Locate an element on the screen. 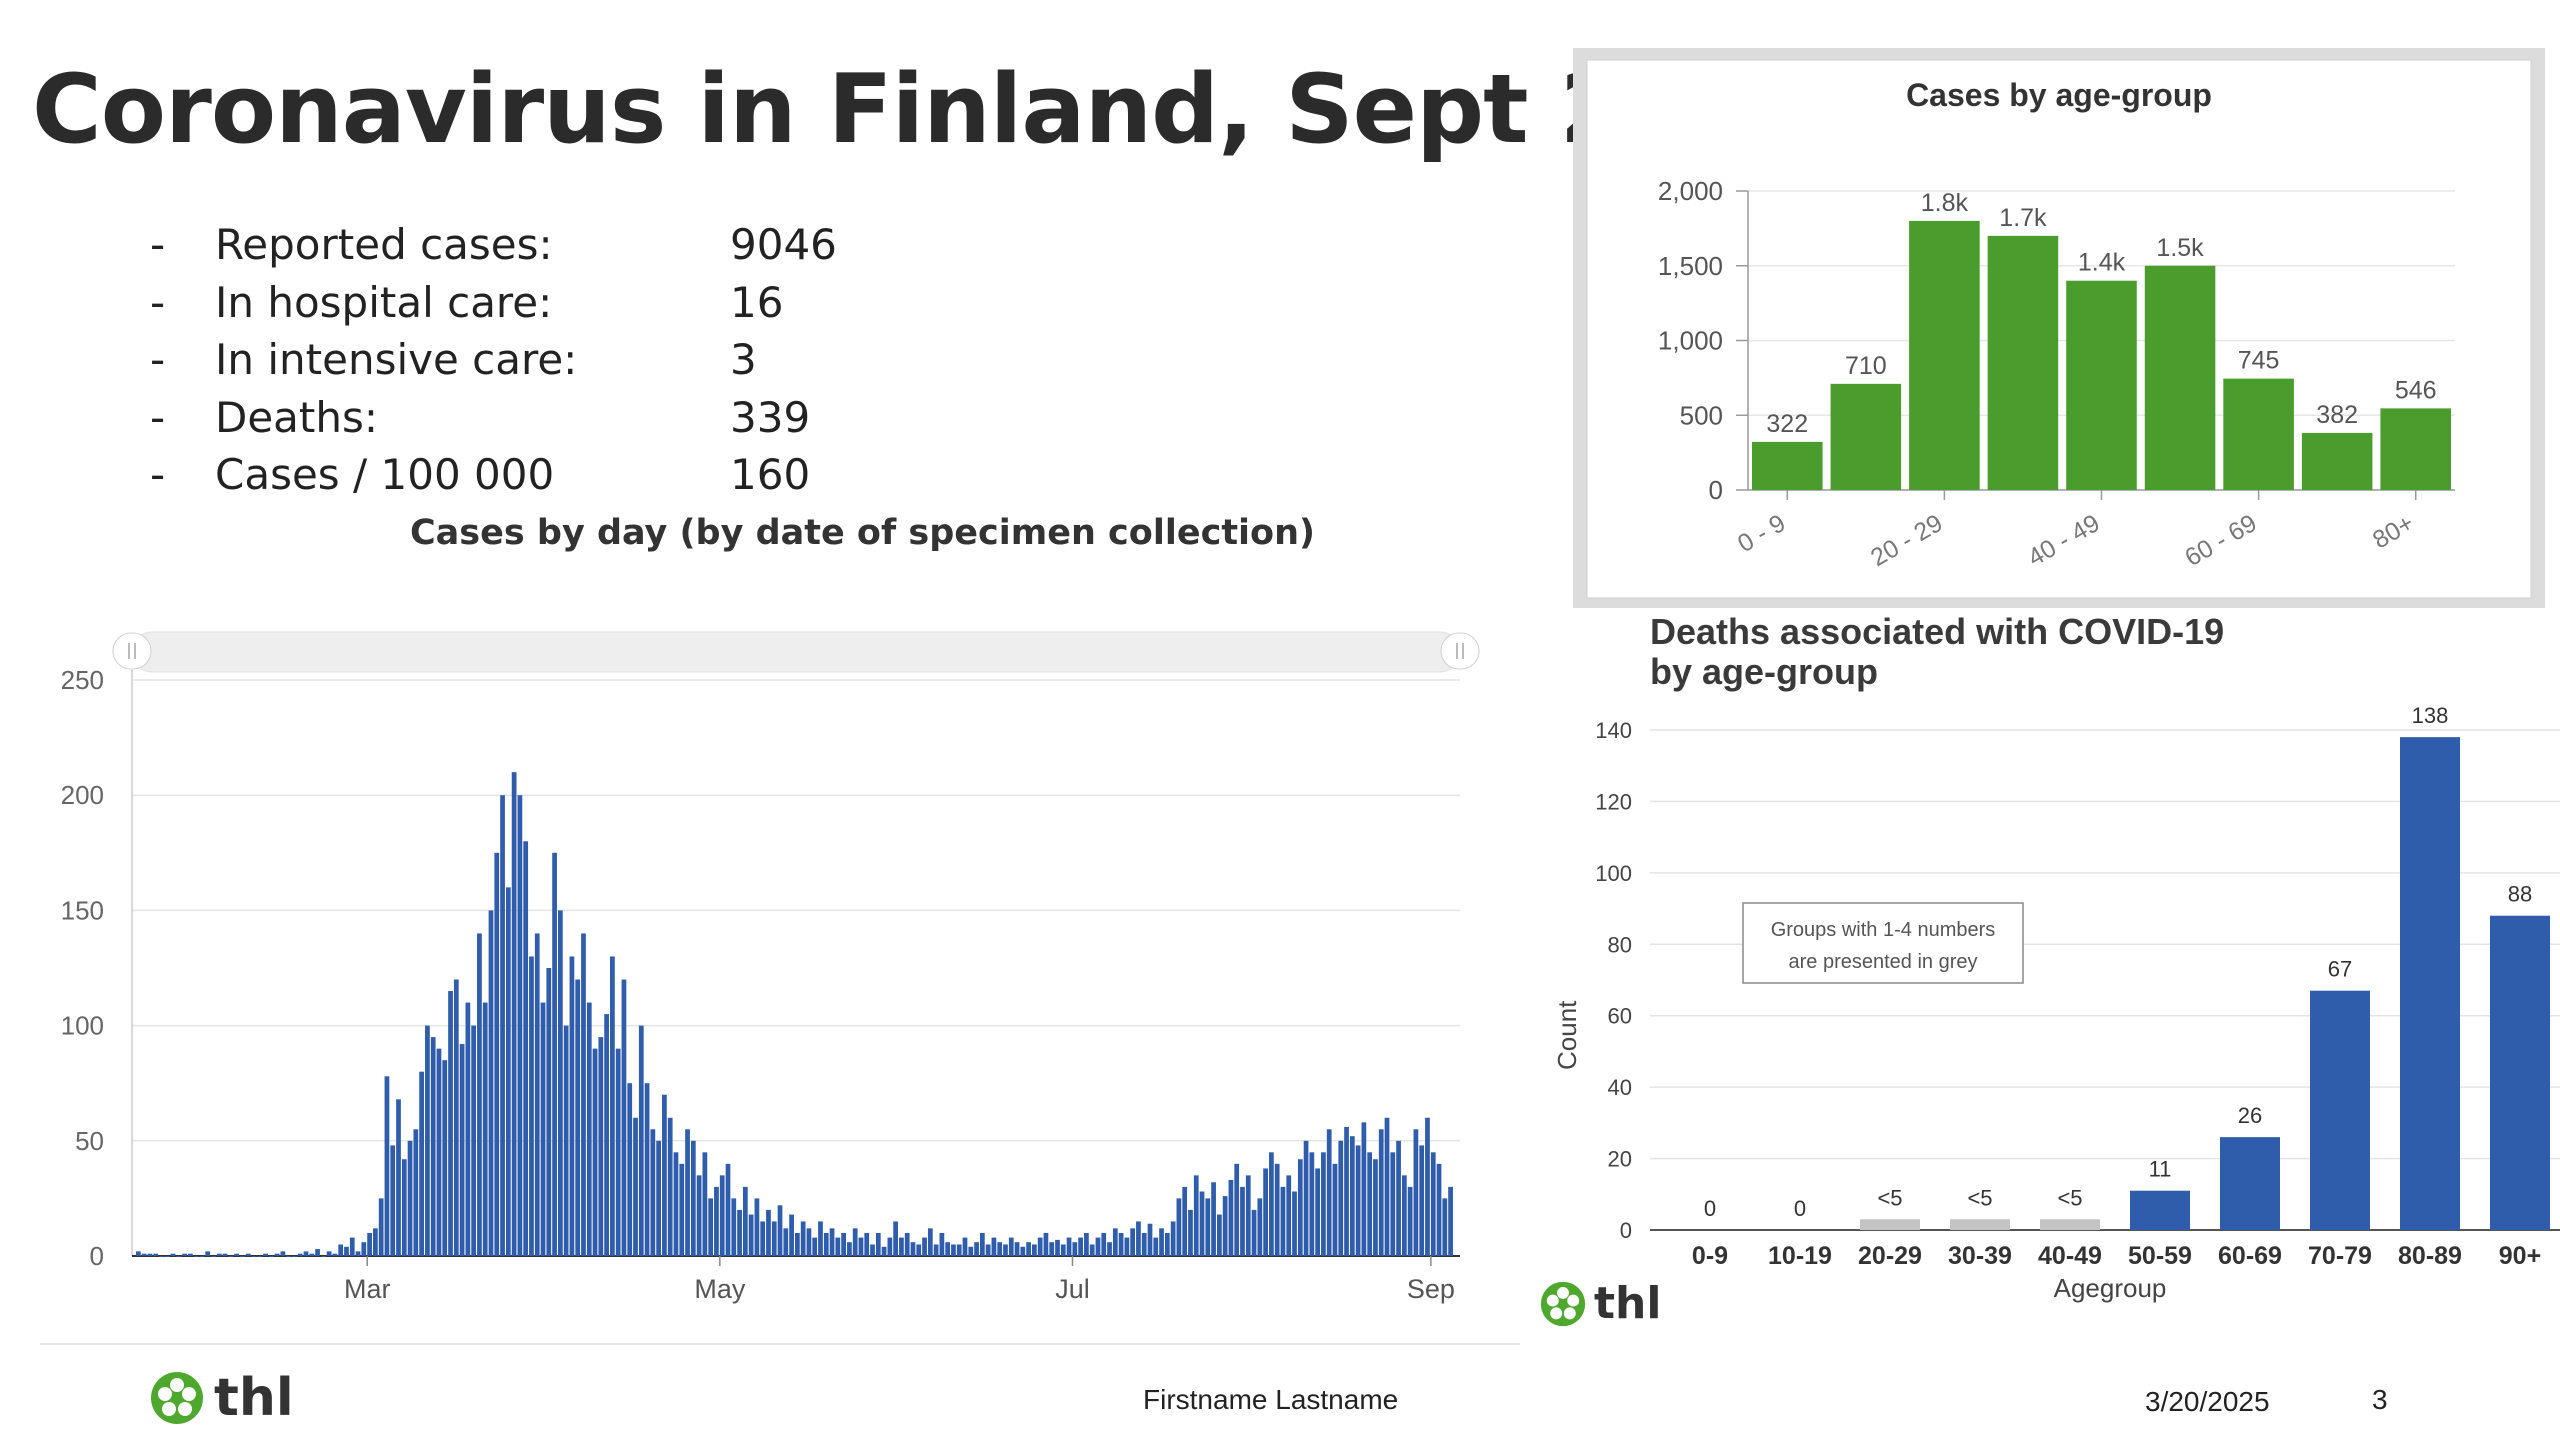 The image size is (2560, 1440). slide-title: Coronavirus in Finland, Sept 21th is located at coordinates (895, 110).